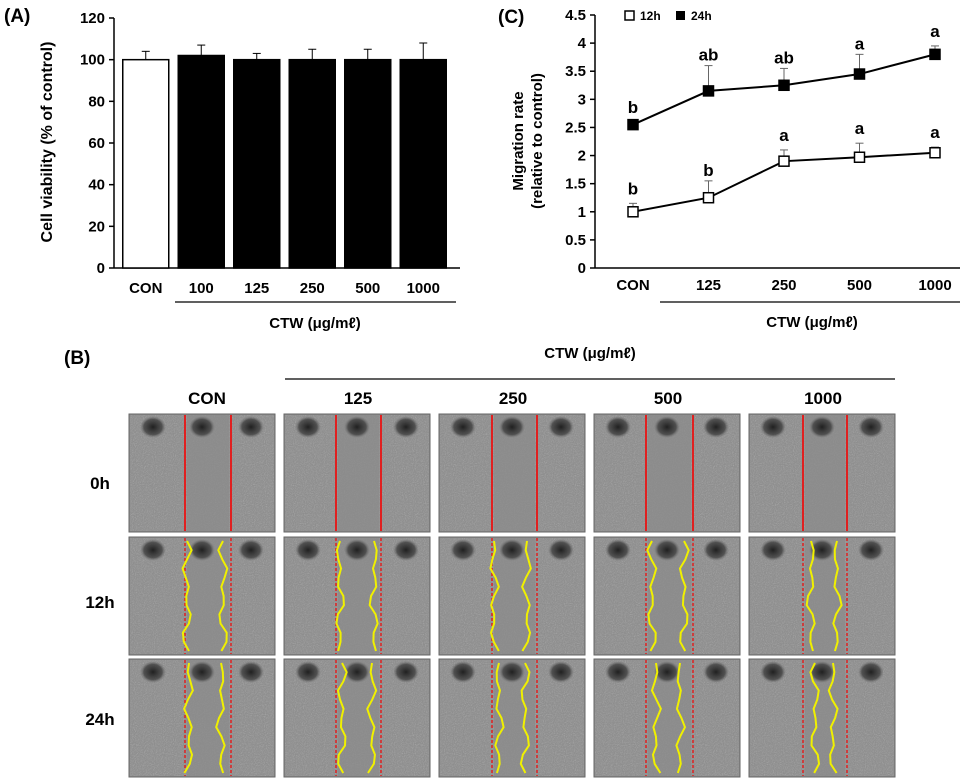 The height and width of the screenshot is (779, 973). I want to click on panel-b-label: (B), so click(77, 358).